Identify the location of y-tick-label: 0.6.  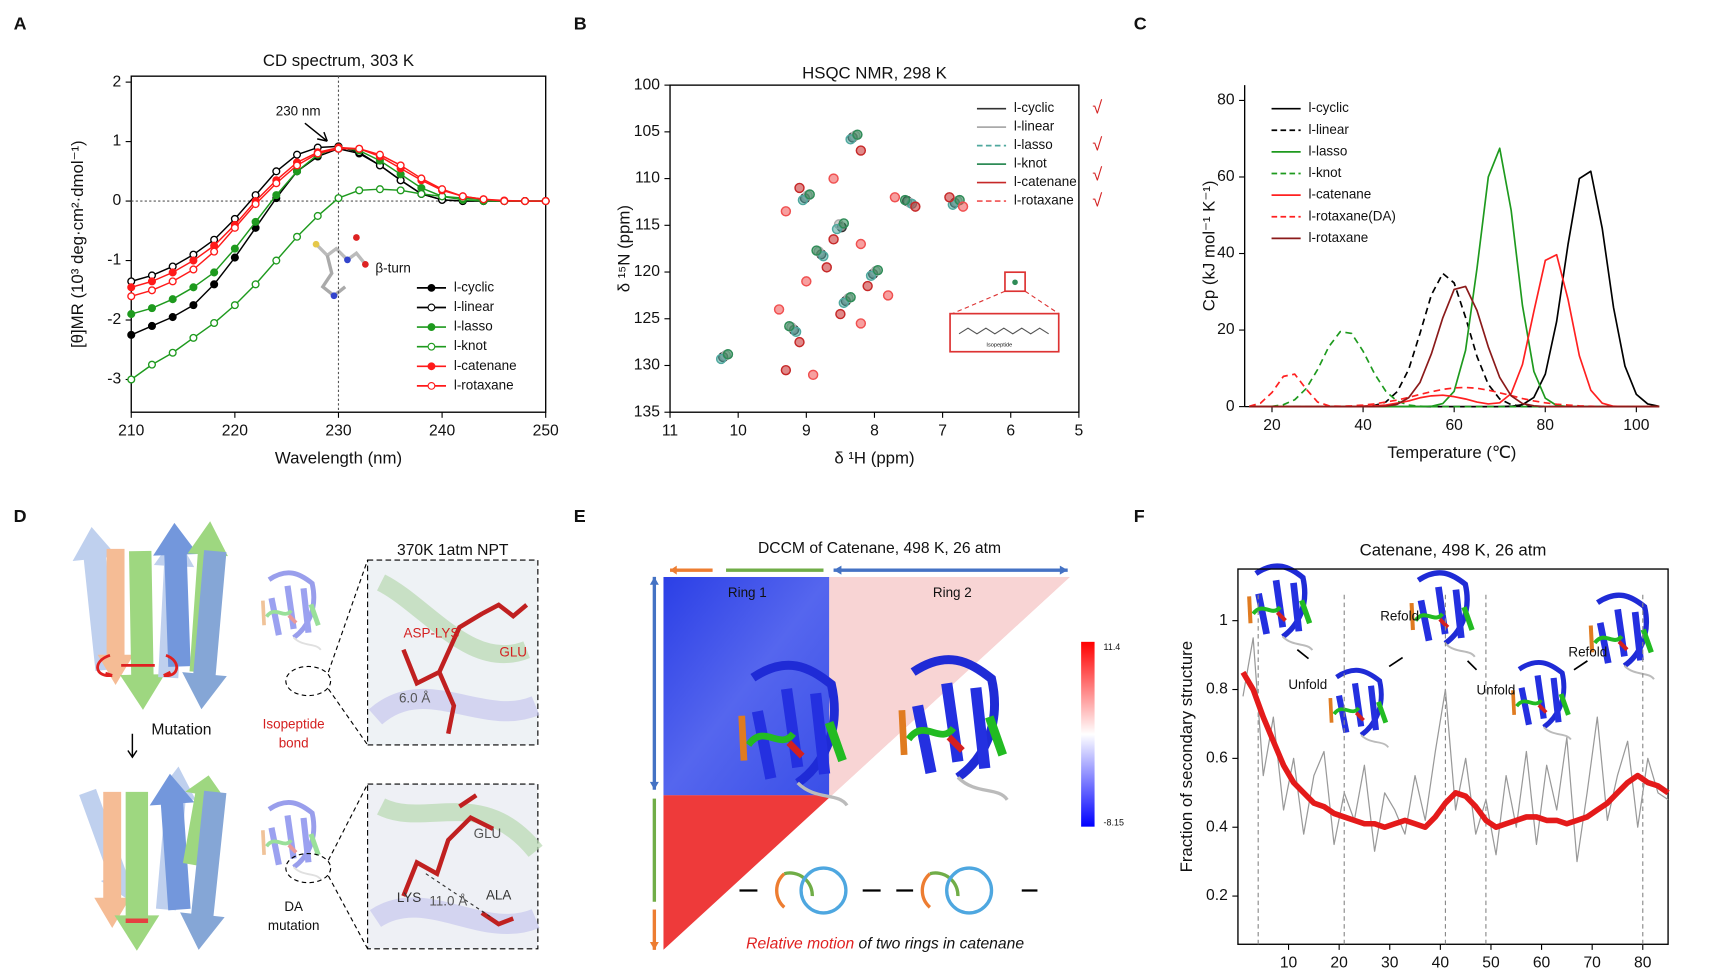
(1217, 758).